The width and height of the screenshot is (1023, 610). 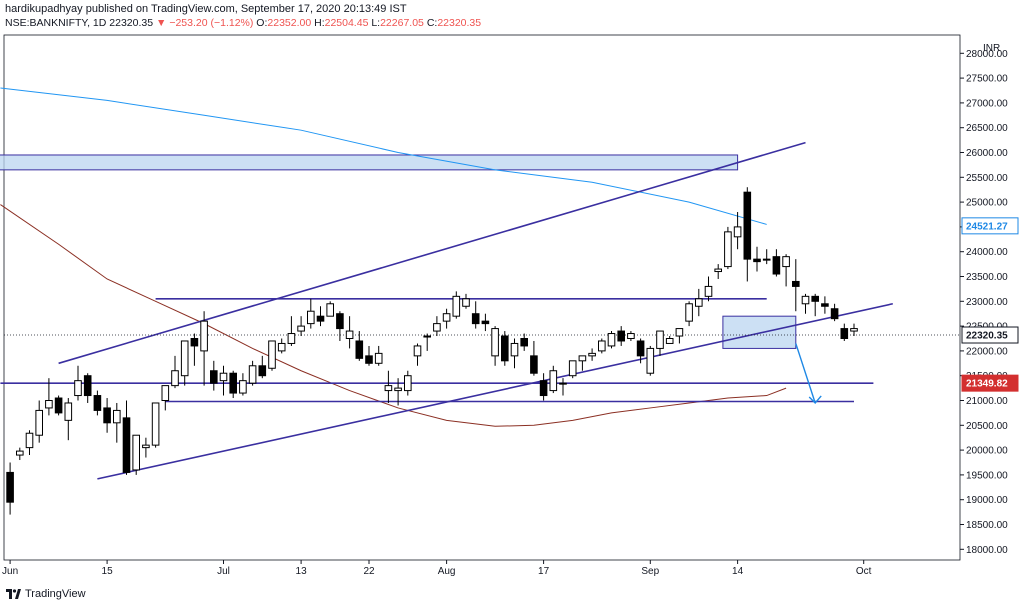 What do you see at coordinates (369, 162) in the screenshot?
I see `supply-zone` at bounding box center [369, 162].